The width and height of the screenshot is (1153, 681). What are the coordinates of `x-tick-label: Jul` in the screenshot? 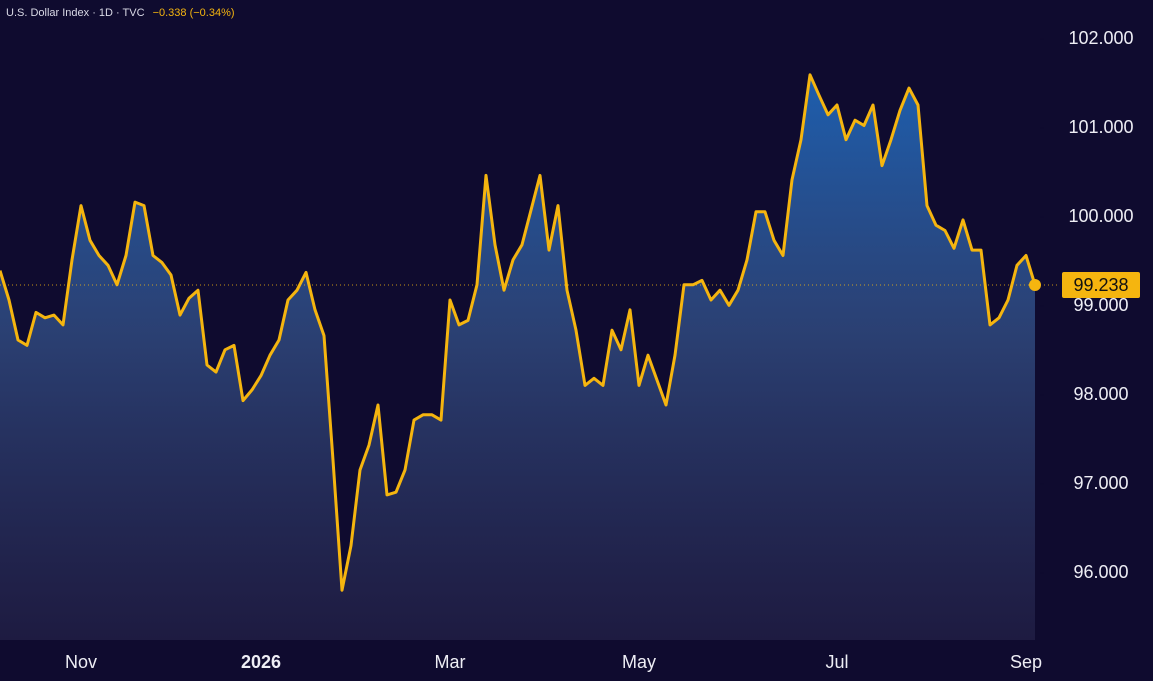 It's located at (836, 662).